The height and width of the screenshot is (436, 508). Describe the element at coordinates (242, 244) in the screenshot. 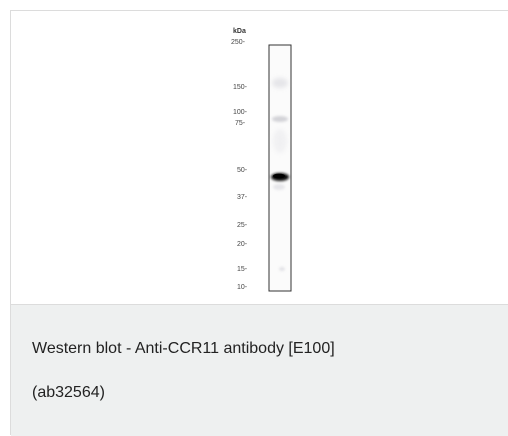

I see `marker-label-20: 20-` at that location.